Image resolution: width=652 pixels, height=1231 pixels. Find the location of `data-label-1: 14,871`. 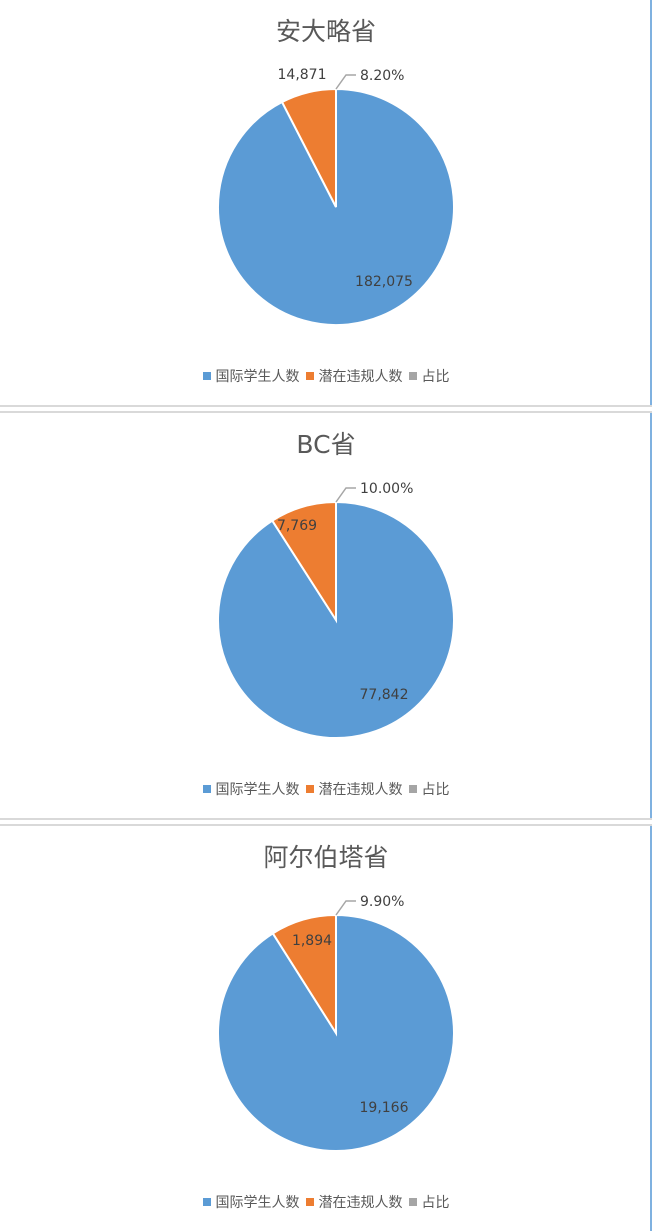

data-label-1: 14,871 is located at coordinates (302, 75).